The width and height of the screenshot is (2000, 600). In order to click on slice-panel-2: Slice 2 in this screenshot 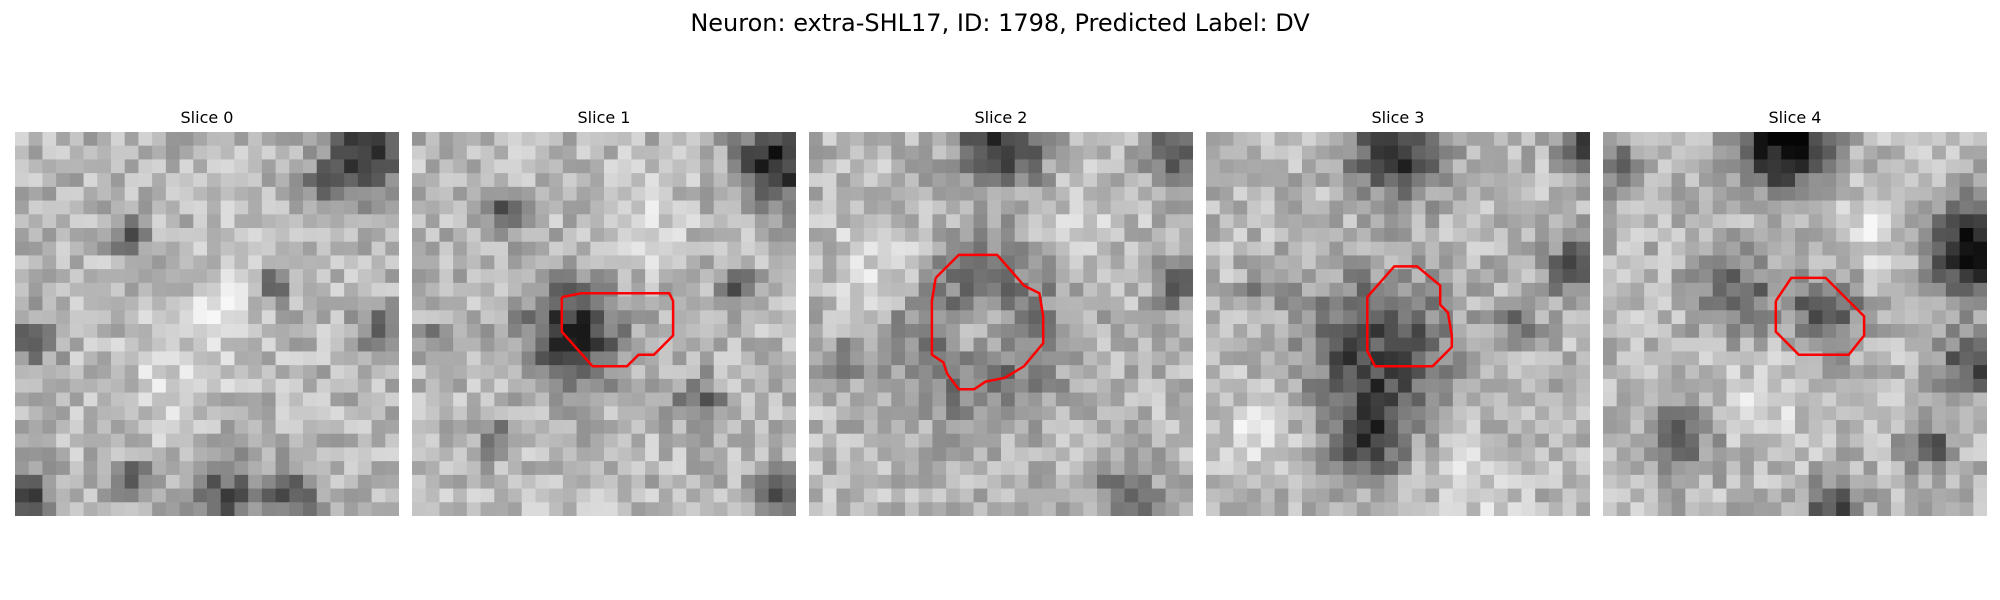, I will do `click(1001, 312)`.